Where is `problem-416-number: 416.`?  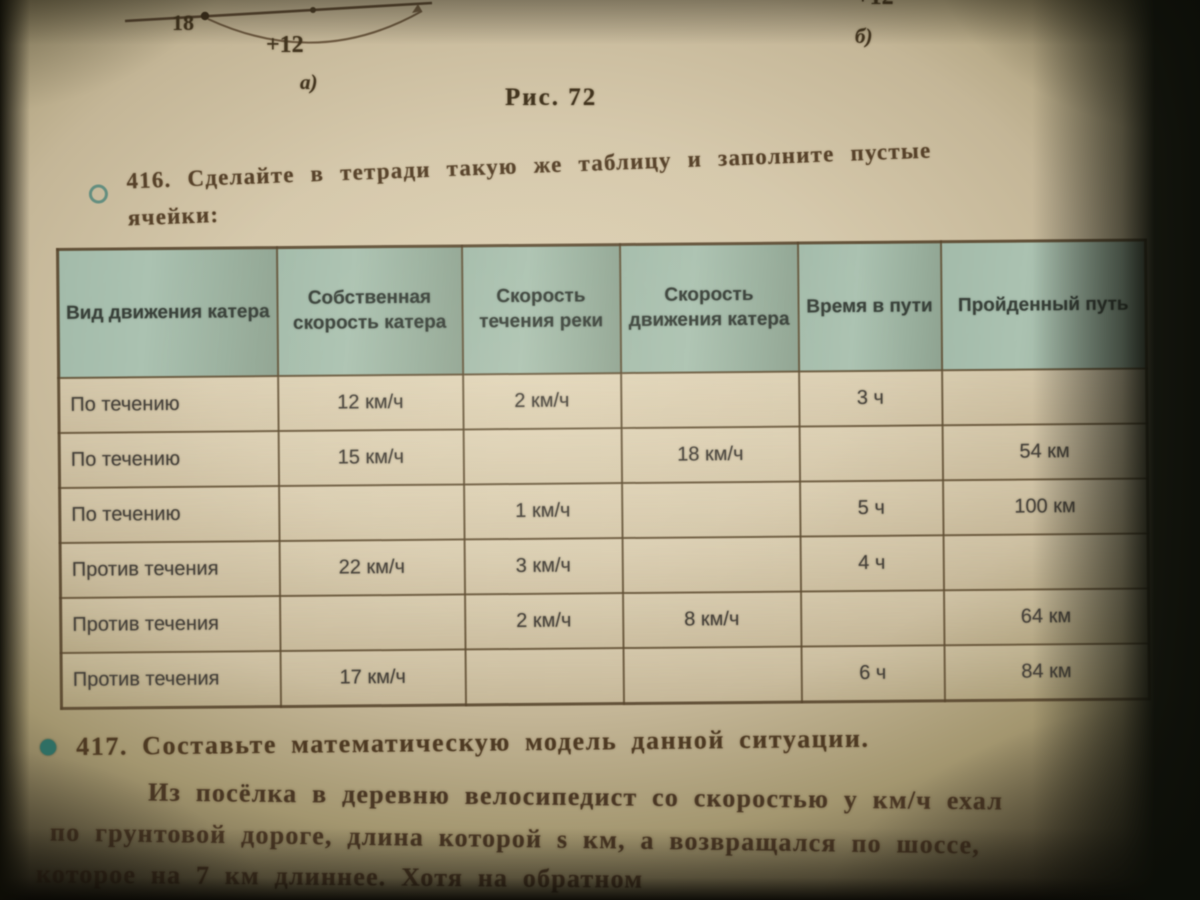
problem-416-number: 416. is located at coordinates (148, 180).